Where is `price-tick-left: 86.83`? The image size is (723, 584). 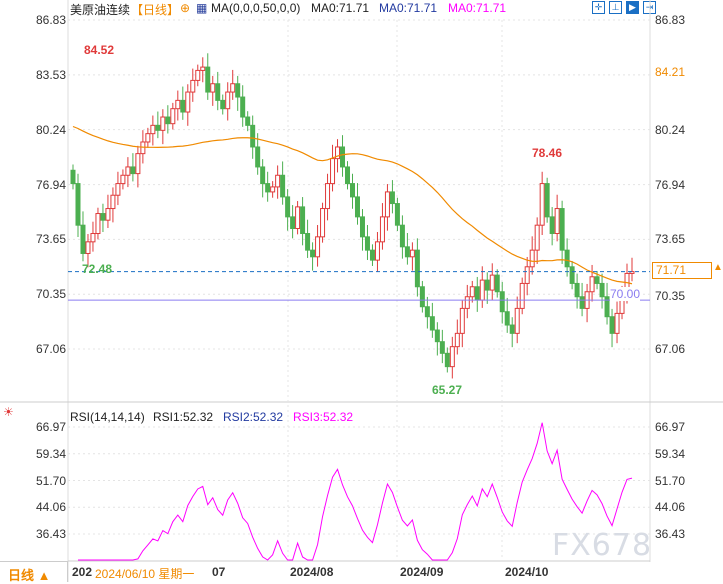 price-tick-left: 86.83 is located at coordinates (50, 20).